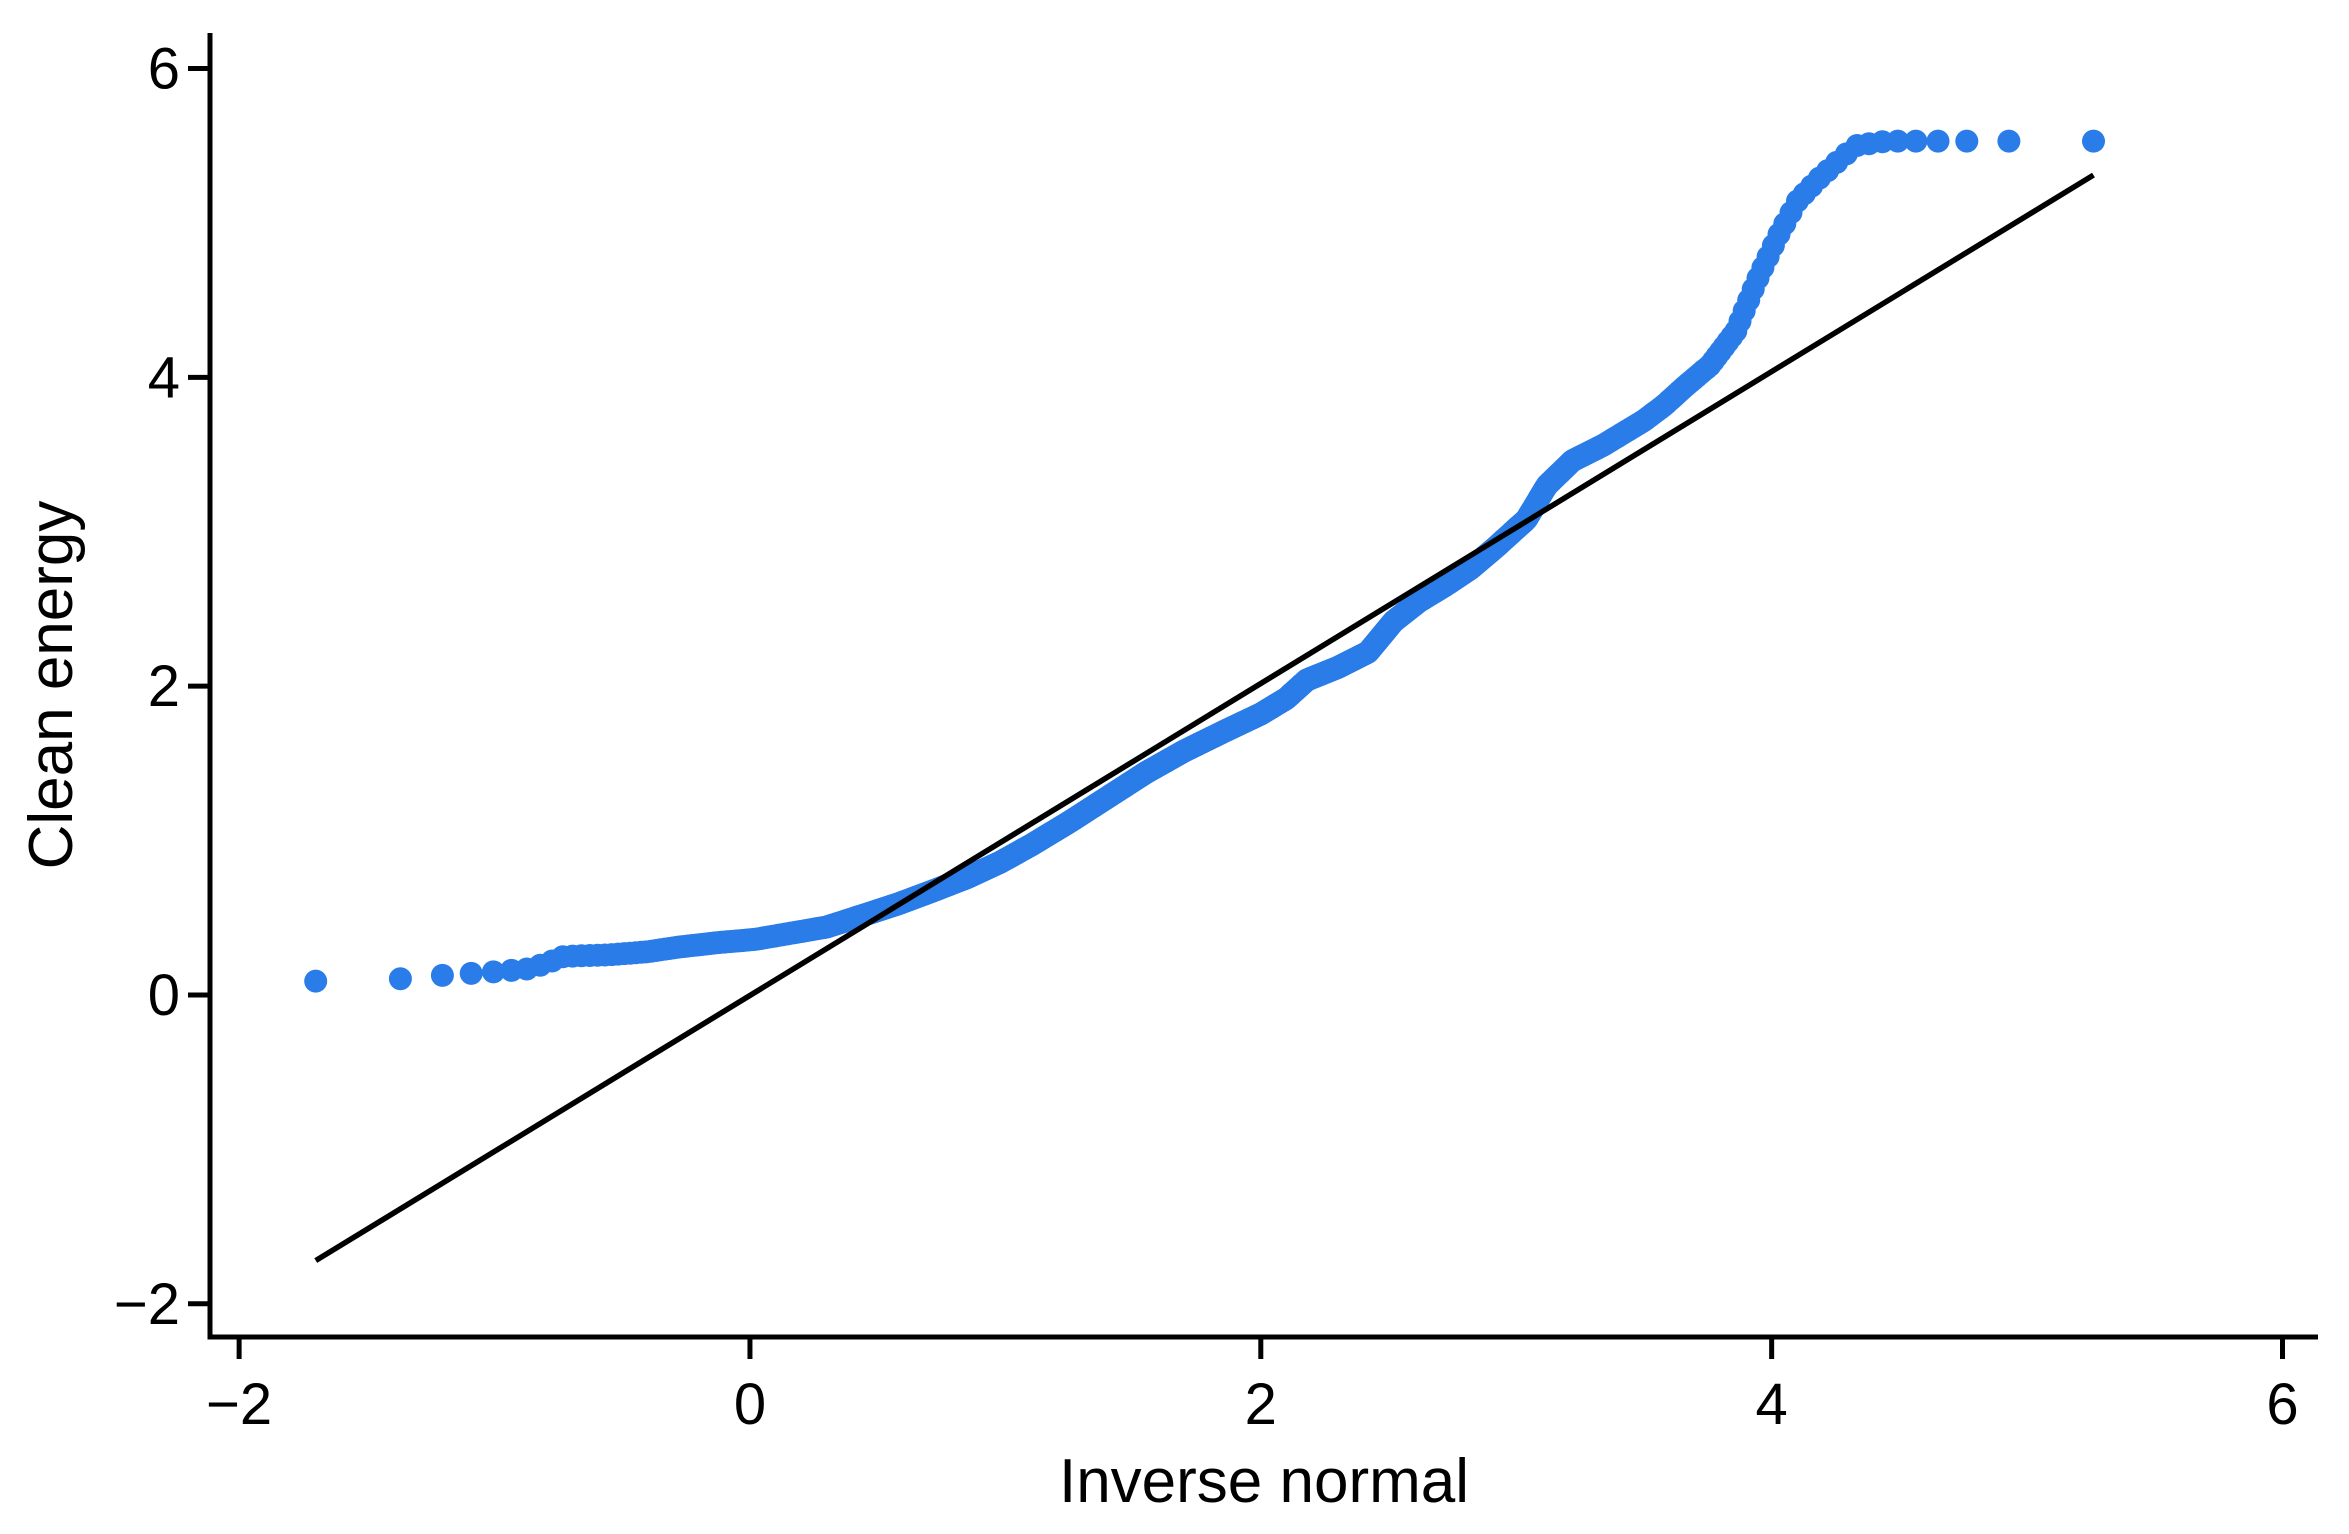  Describe the element at coordinates (1264, 1481) in the screenshot. I see `x-axis-title: Inverse normal` at that location.